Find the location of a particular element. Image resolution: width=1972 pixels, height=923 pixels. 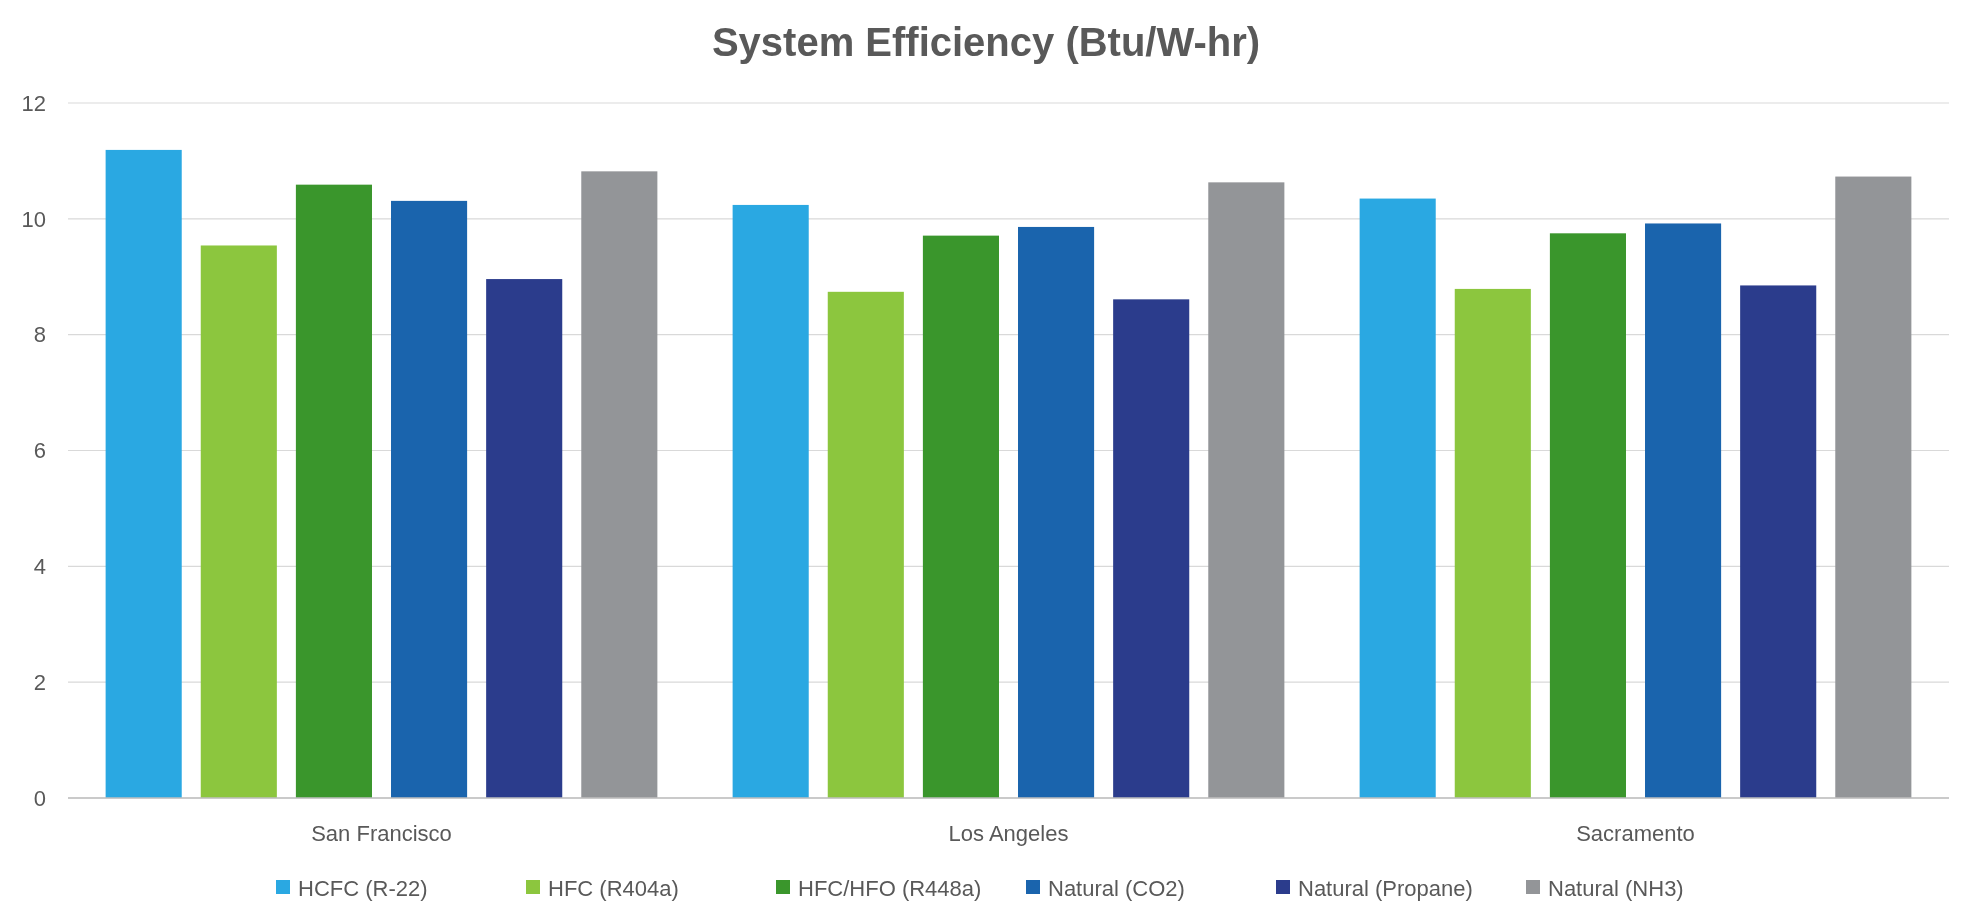

y-tick-label: 10 is located at coordinates (33, 219).